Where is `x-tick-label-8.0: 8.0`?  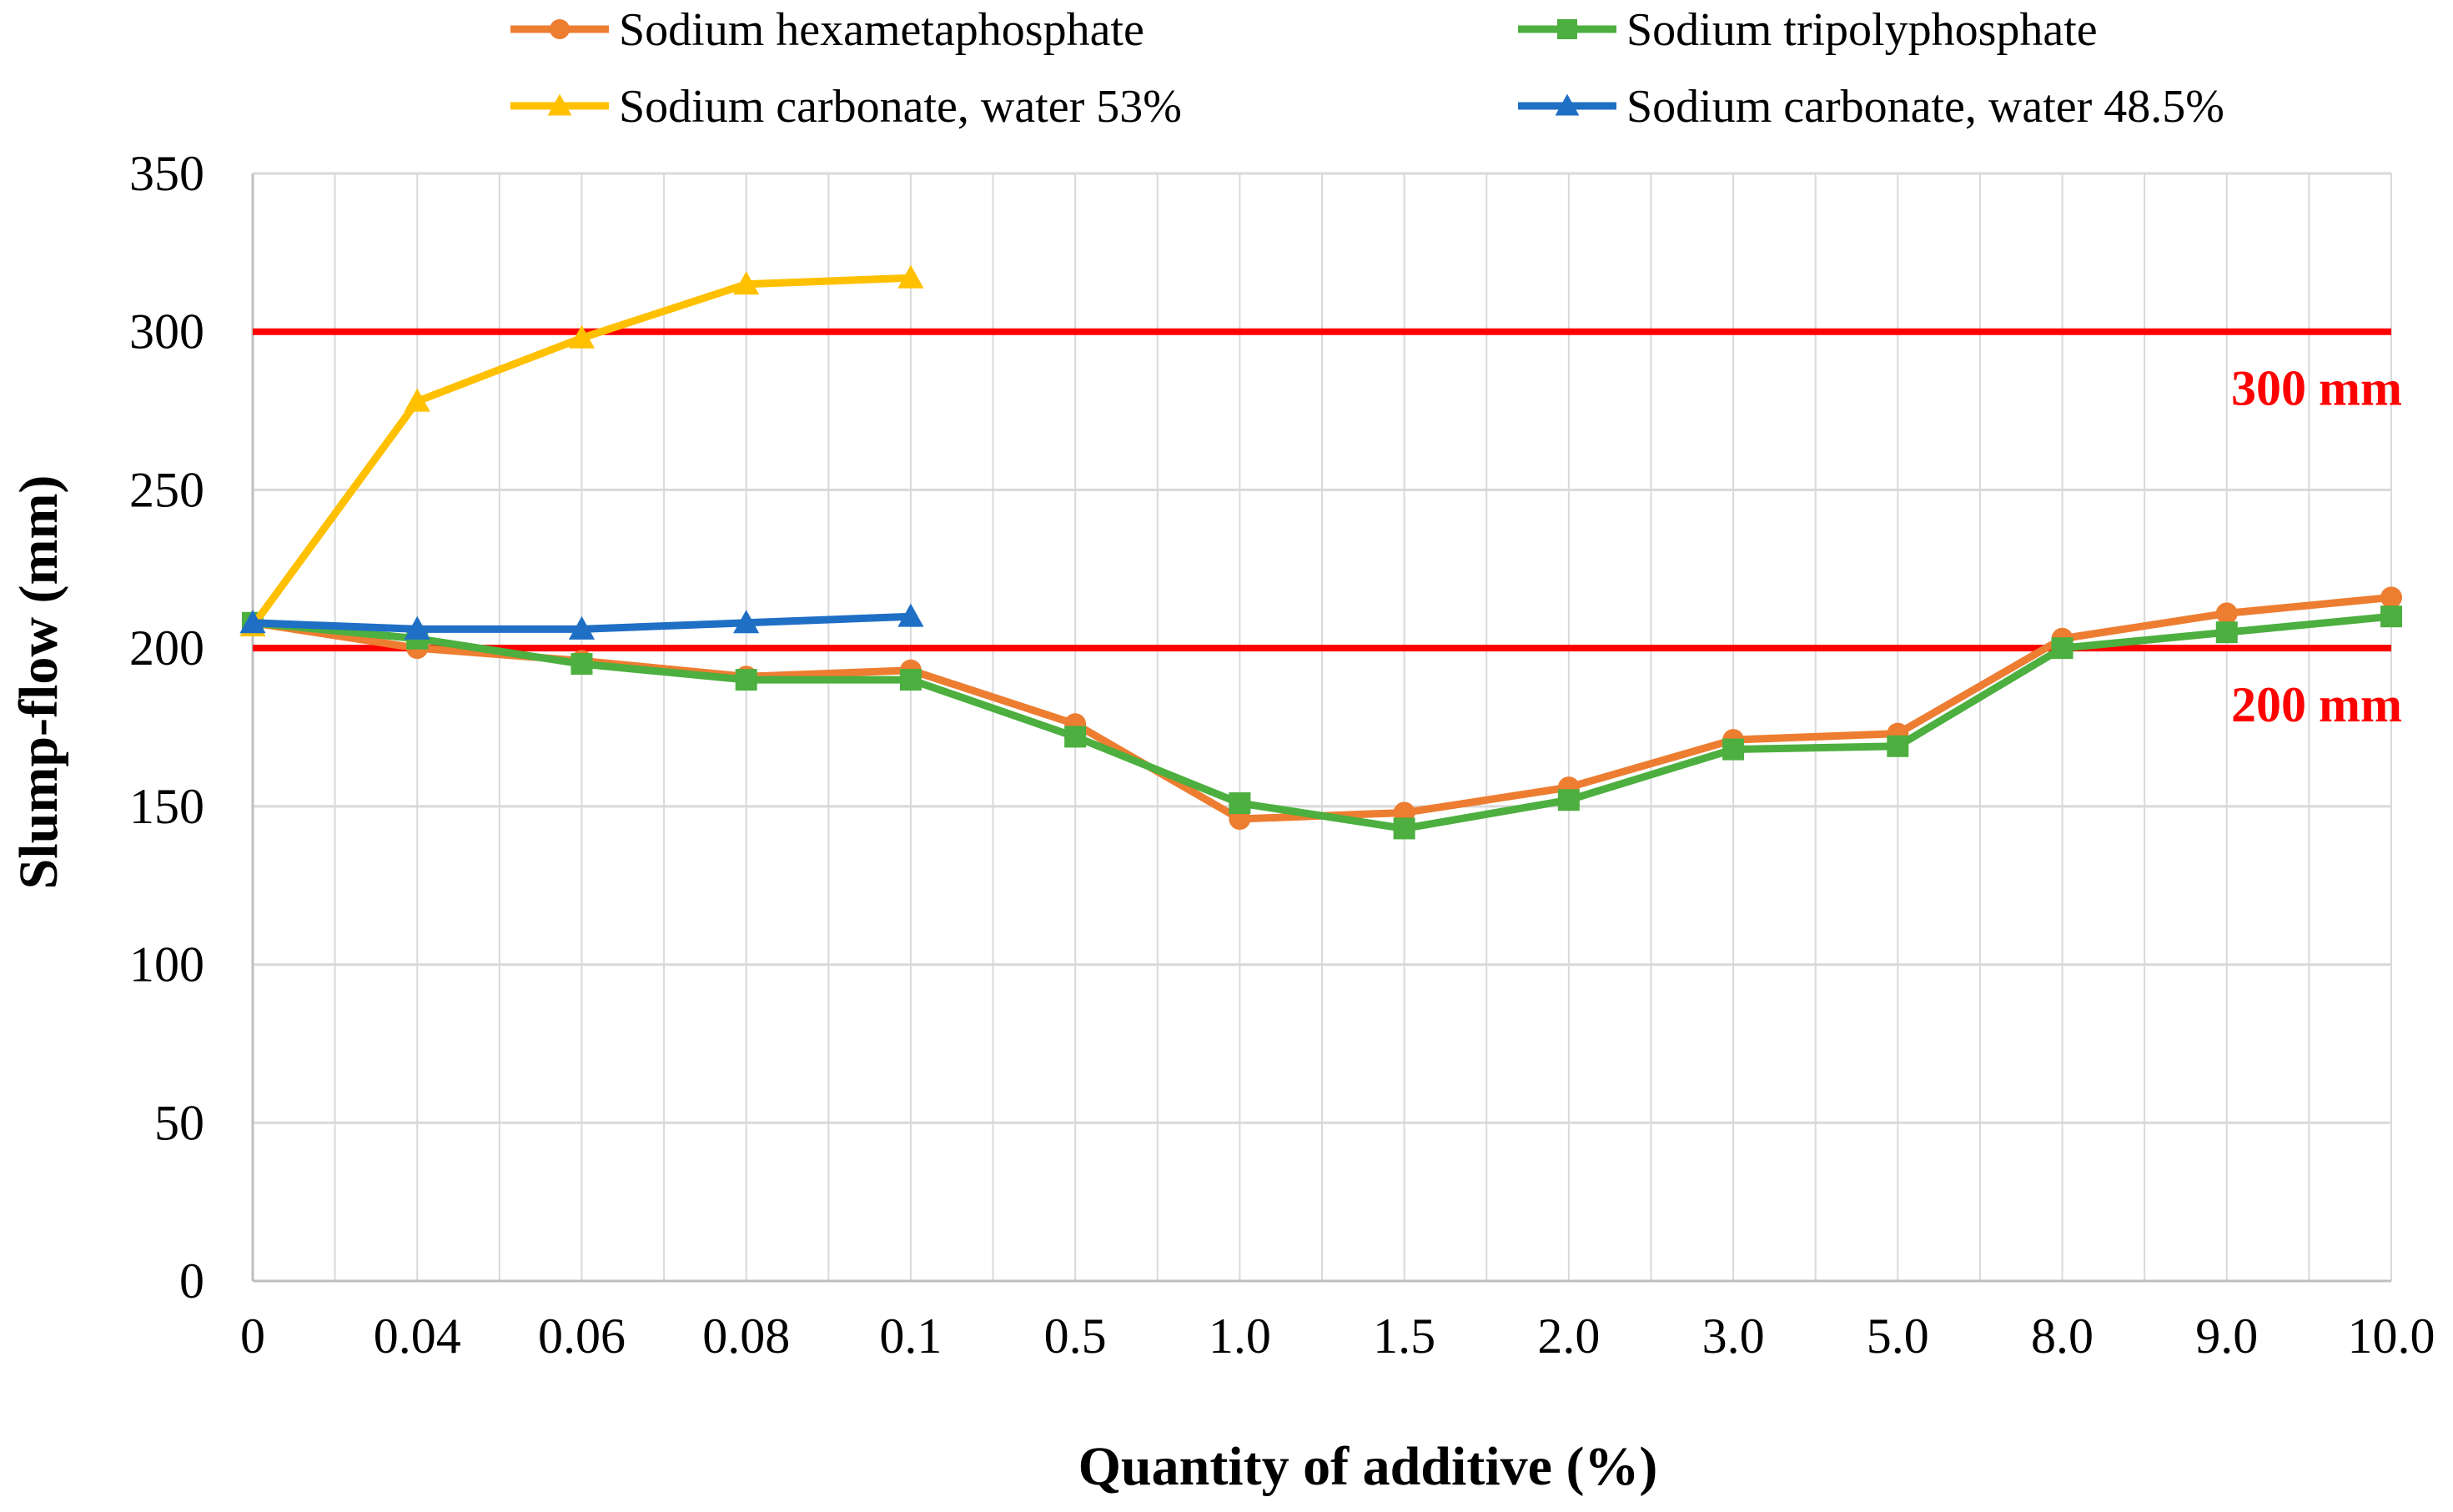
x-tick-label-8.0: 8.0 is located at coordinates (2062, 1337).